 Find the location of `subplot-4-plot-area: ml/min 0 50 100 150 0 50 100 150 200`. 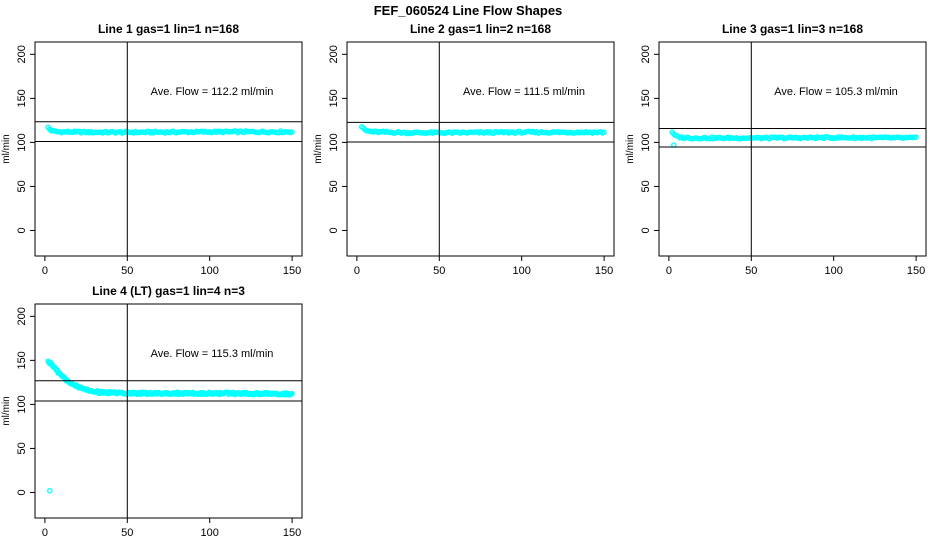

subplot-4-plot-area: ml/min 0 50 100 150 0 50 100 150 200 is located at coordinates (152, 421).